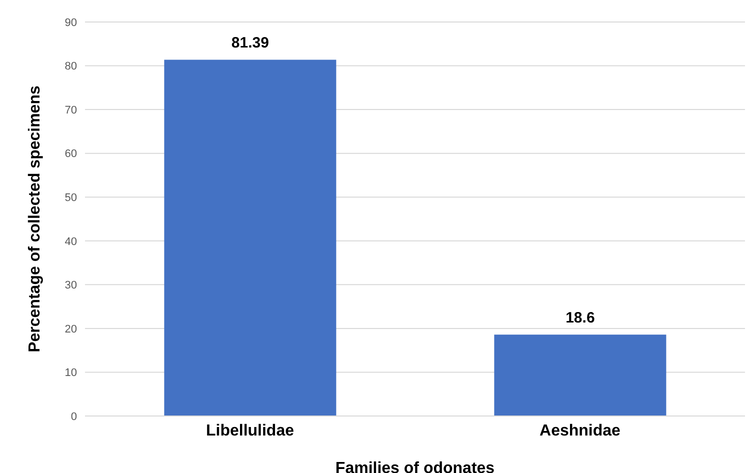  What do you see at coordinates (70, 242) in the screenshot?
I see `y-tick-label: 40` at bounding box center [70, 242].